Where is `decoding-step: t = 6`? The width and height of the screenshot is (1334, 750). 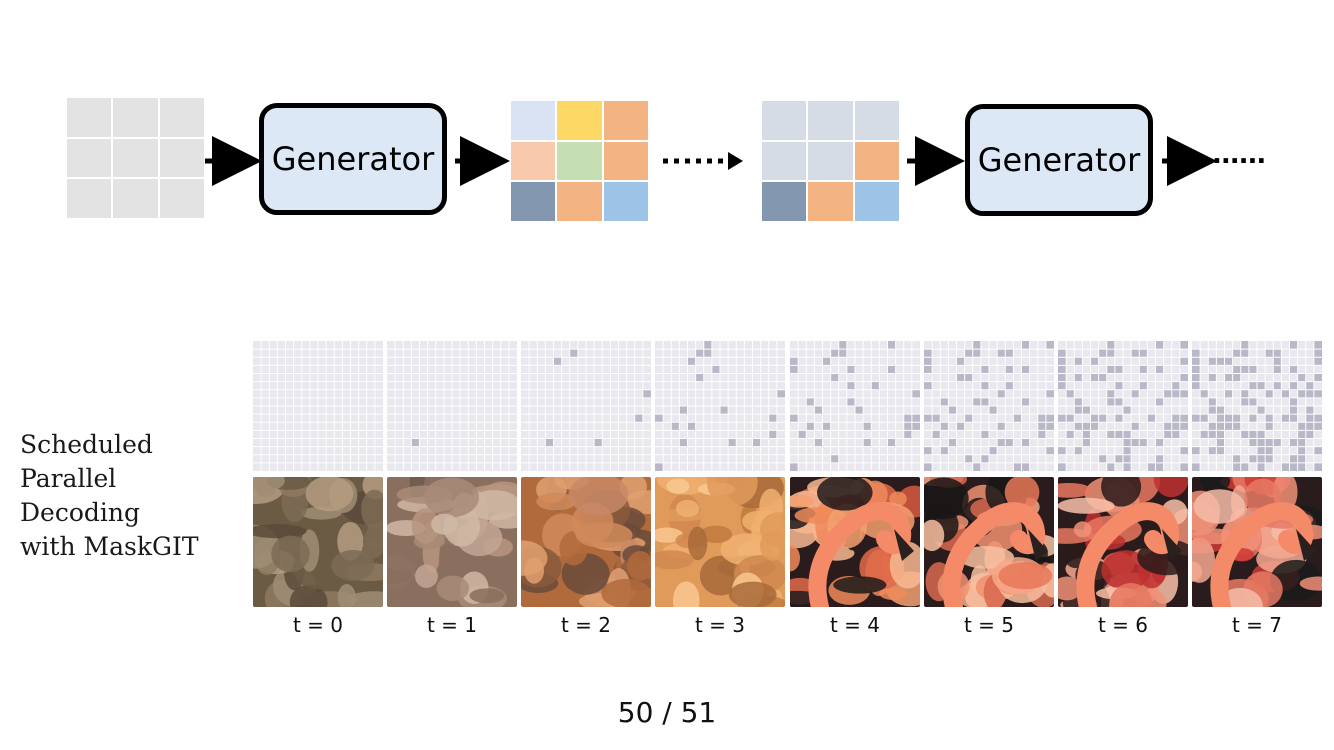 decoding-step: t = 6 is located at coordinates (1123, 489).